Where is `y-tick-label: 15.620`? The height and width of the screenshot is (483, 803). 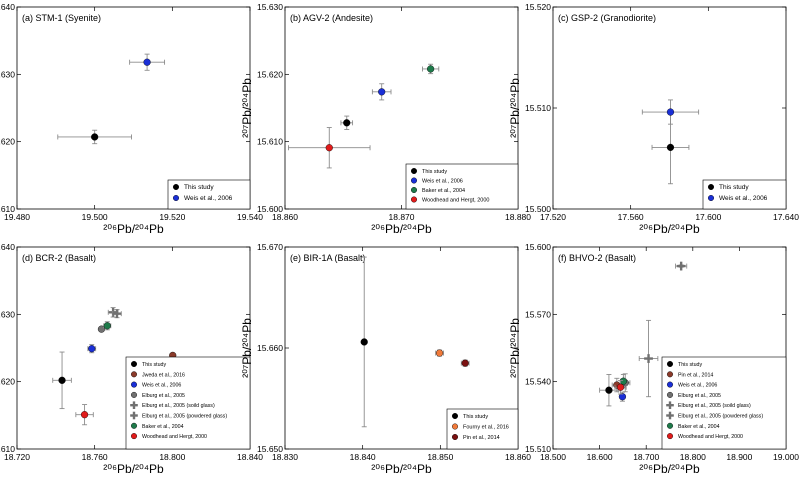
y-tick-label: 15.620 is located at coordinates (270, 74).